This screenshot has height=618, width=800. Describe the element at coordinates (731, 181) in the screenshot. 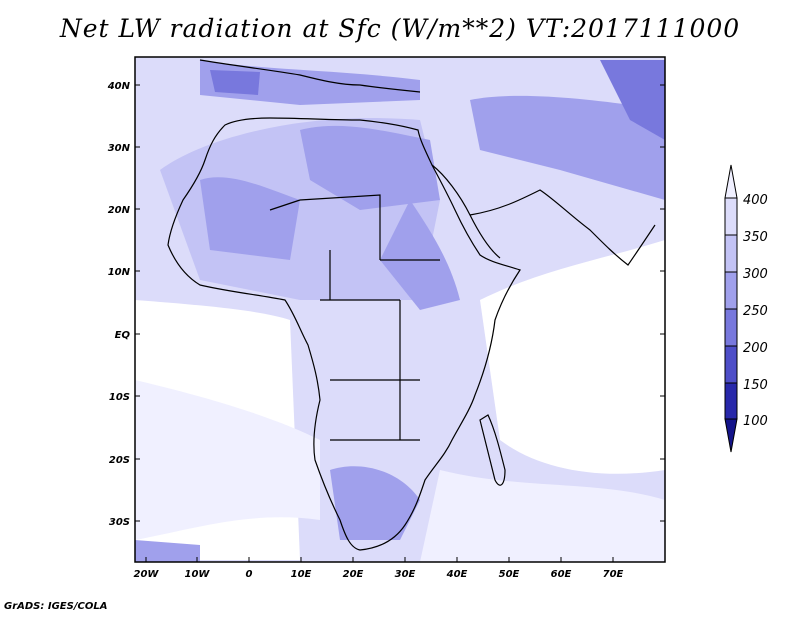

I see `triangle-up-icon` at that location.